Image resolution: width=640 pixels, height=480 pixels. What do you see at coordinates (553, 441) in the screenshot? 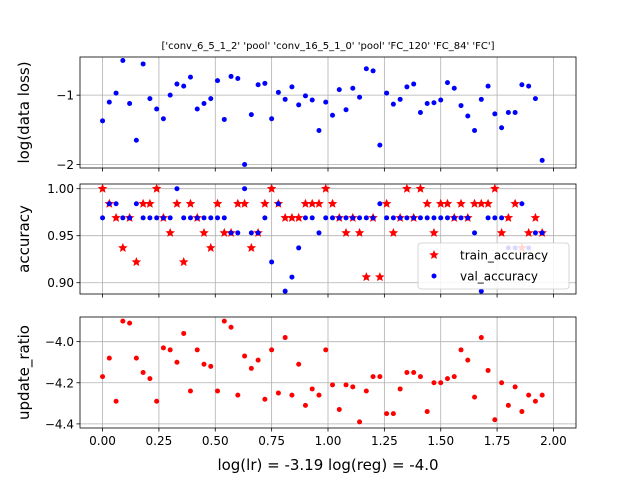
I see `x-tick-label: 2.00` at bounding box center [553, 441].